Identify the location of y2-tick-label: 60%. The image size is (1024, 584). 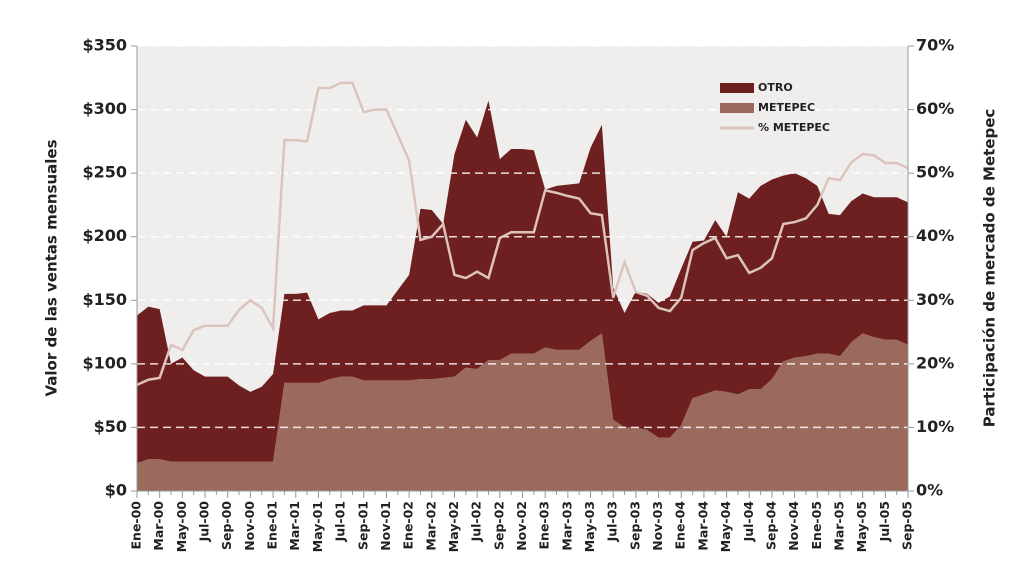
(935, 108).